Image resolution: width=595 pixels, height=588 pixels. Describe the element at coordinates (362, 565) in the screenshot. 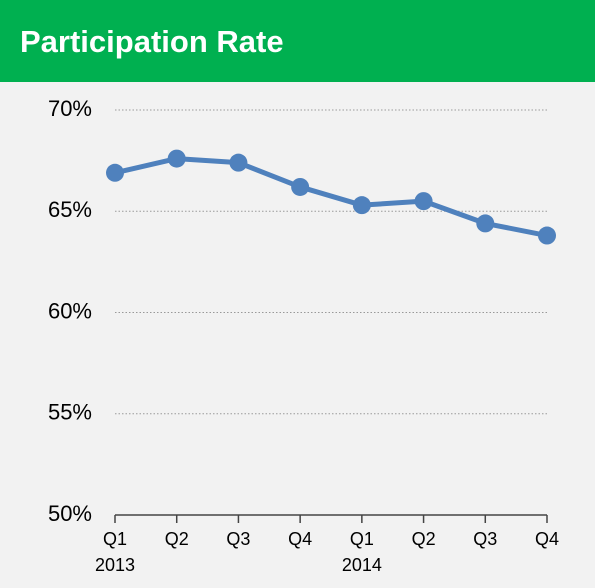

I see `x-group-label: 2014` at that location.